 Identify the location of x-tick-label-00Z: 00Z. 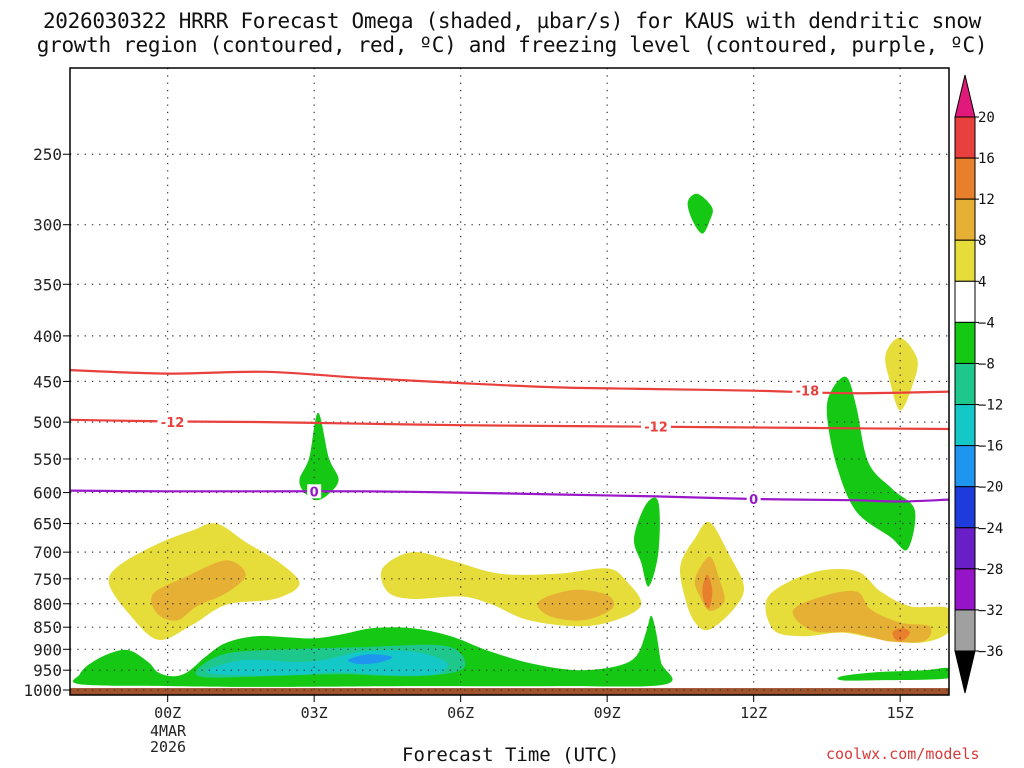
(167, 713).